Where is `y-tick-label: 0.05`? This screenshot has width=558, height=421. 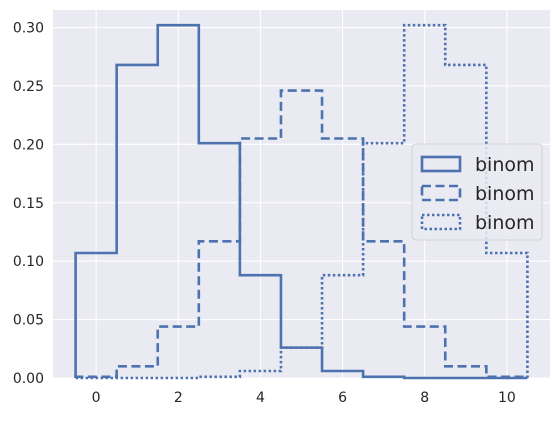
y-tick-label: 0.05 is located at coordinates (28, 321).